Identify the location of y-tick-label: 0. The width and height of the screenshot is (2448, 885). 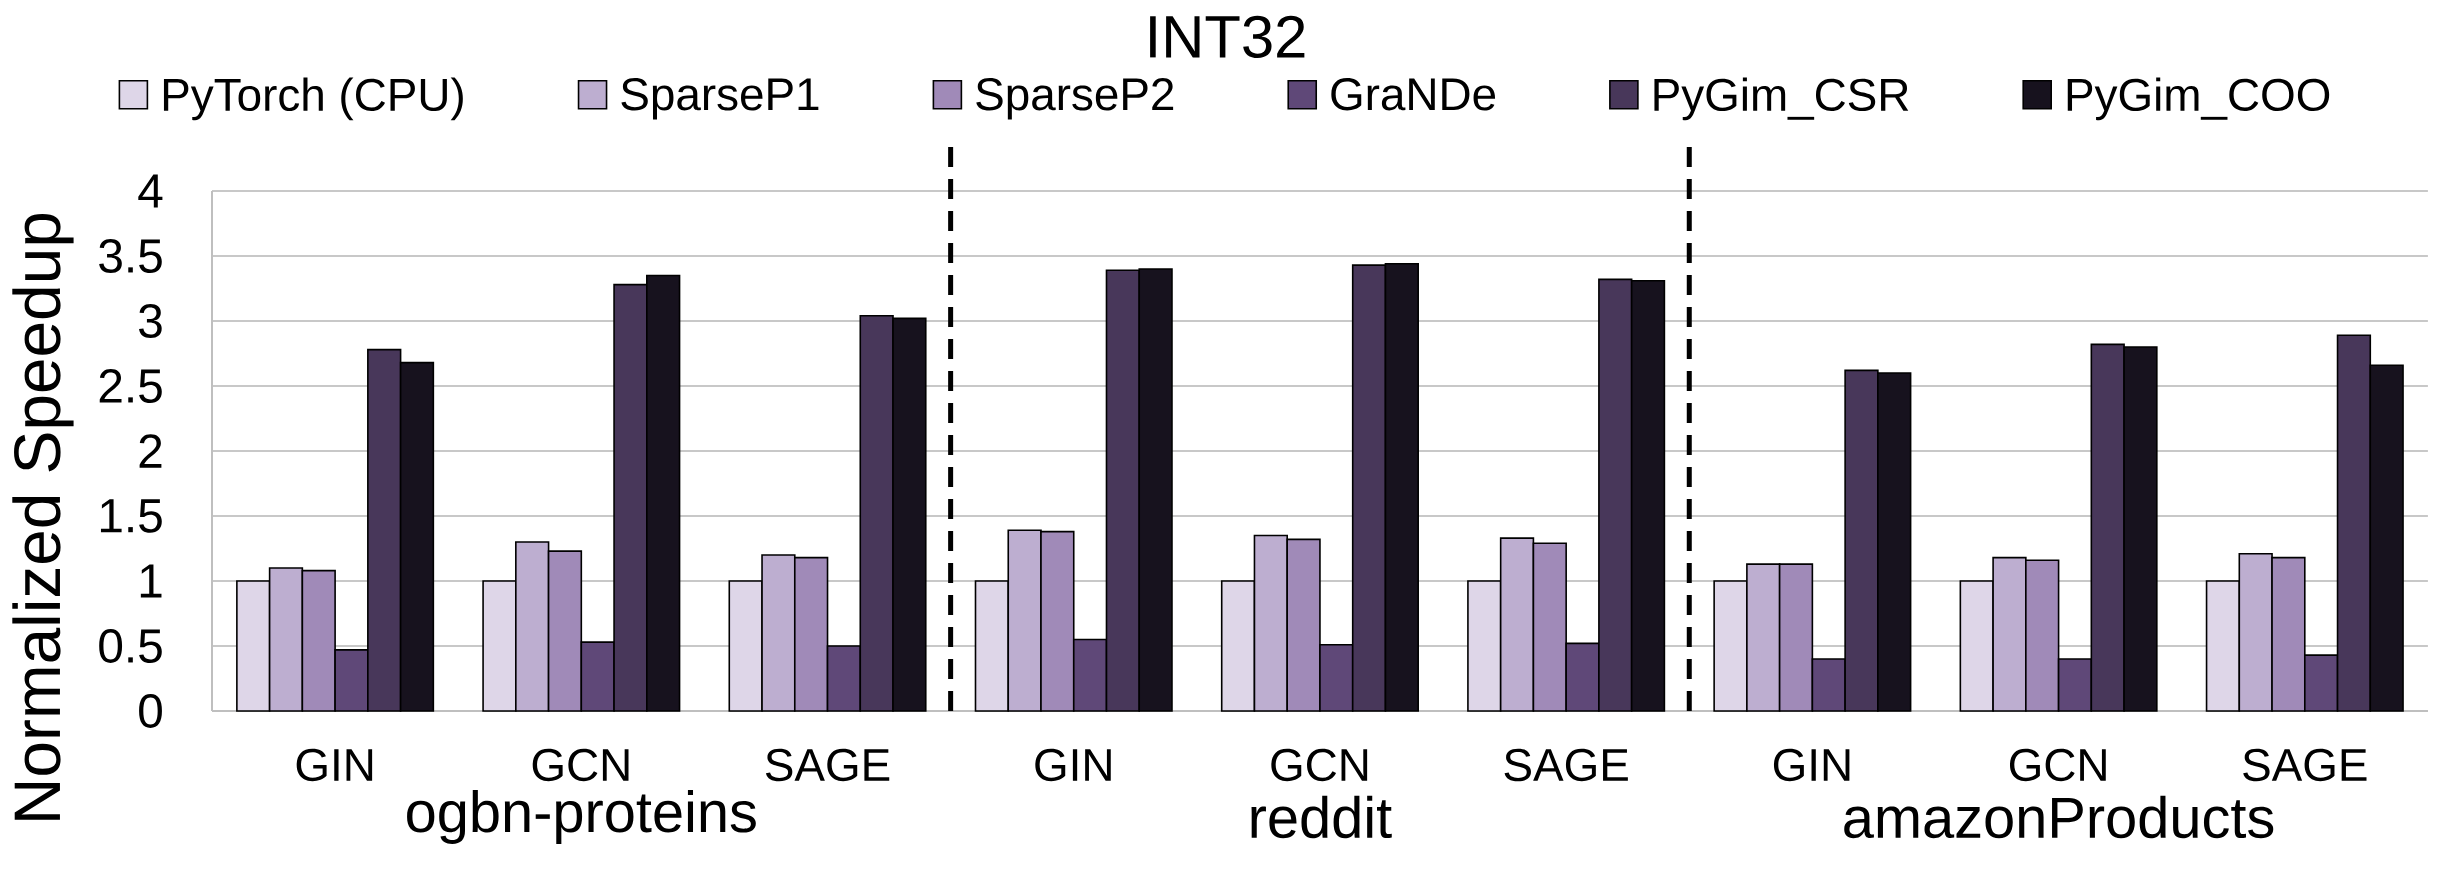
(150, 711).